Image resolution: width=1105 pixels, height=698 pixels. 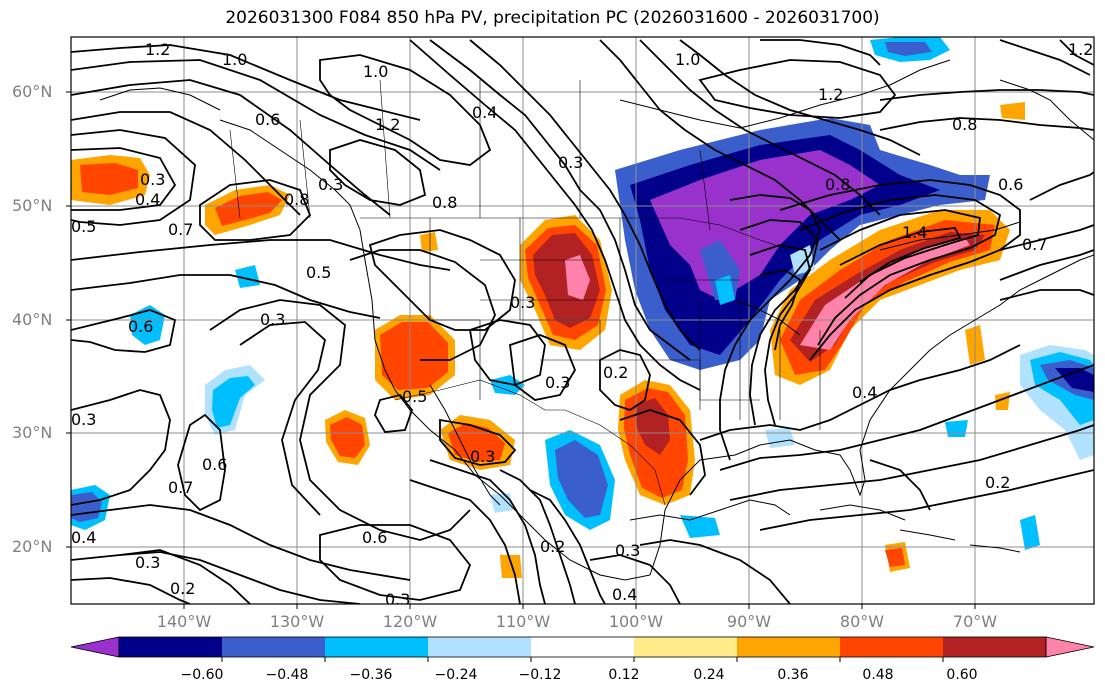 What do you see at coordinates (793, 675) in the screenshot?
I see `colorbar-tick-label: 0.36` at bounding box center [793, 675].